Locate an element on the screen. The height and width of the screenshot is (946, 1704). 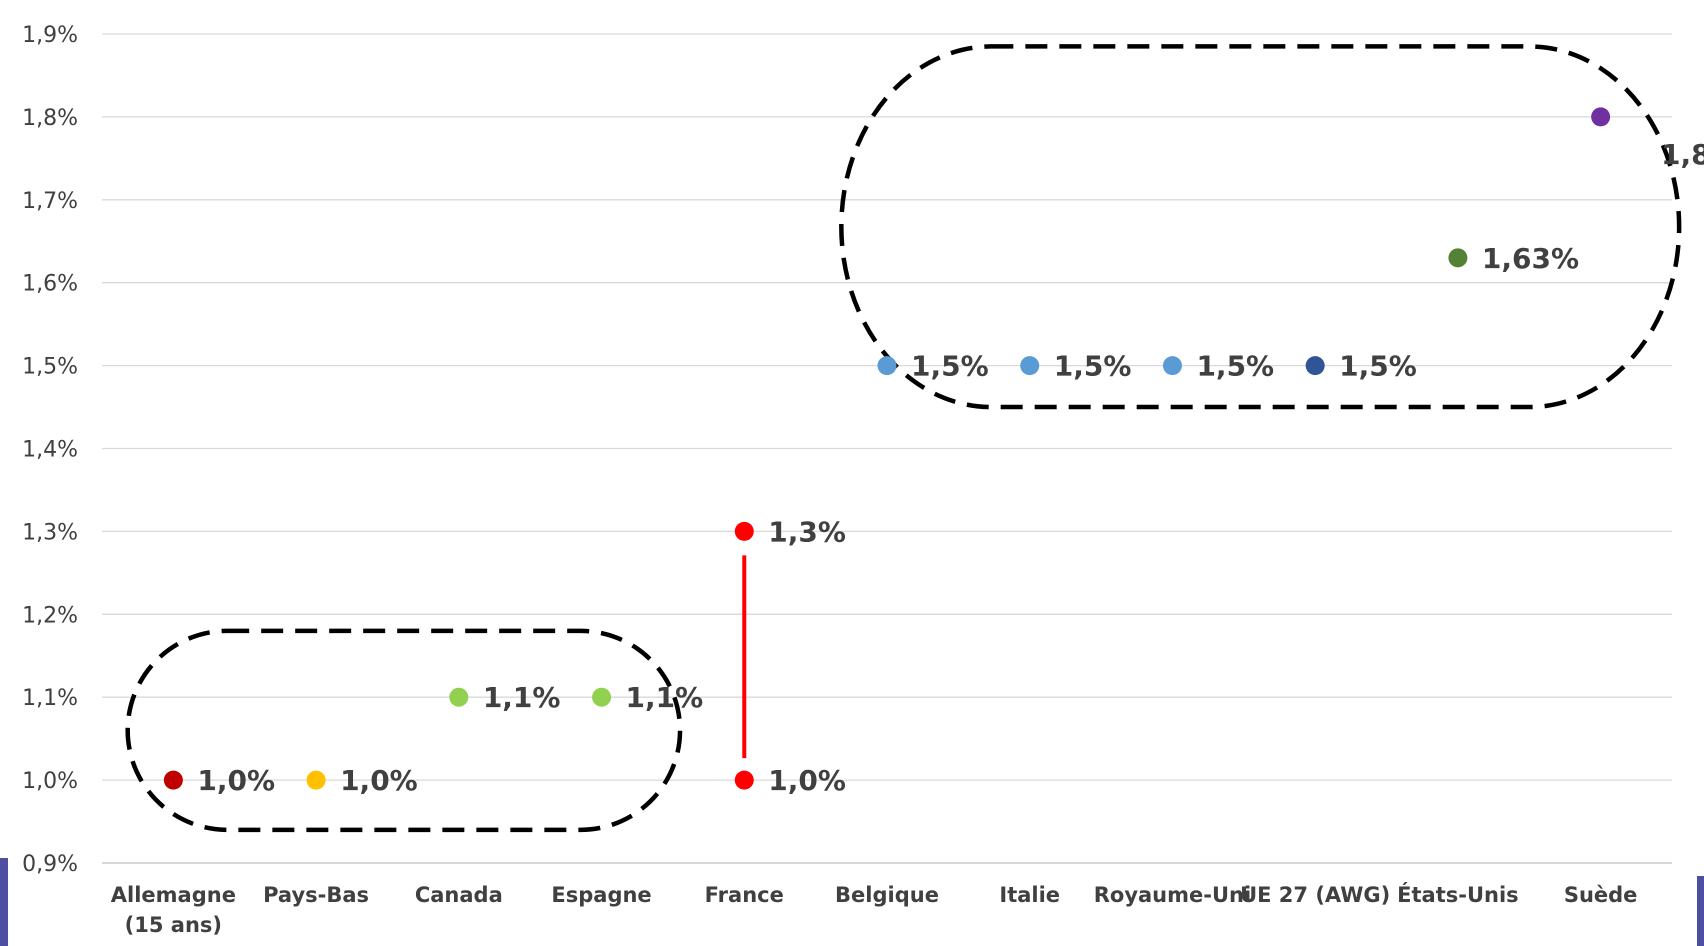
data-label-1: 1,0% is located at coordinates (379, 780).